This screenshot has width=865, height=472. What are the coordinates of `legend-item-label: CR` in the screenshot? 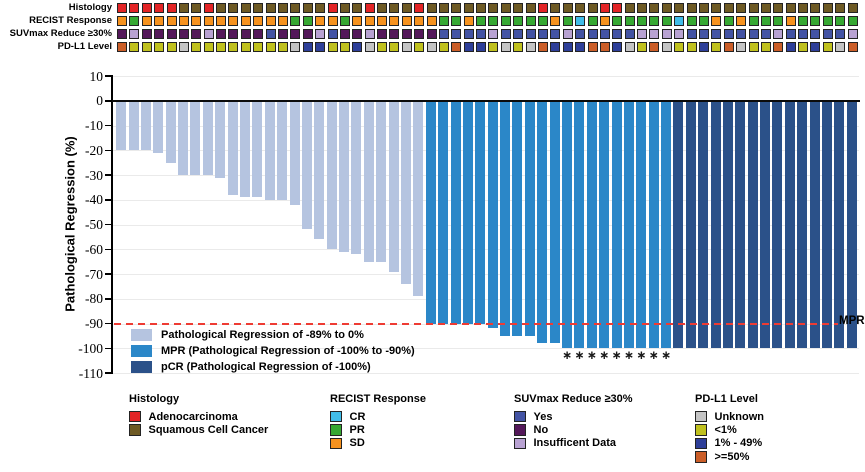 It's located at (357, 416).